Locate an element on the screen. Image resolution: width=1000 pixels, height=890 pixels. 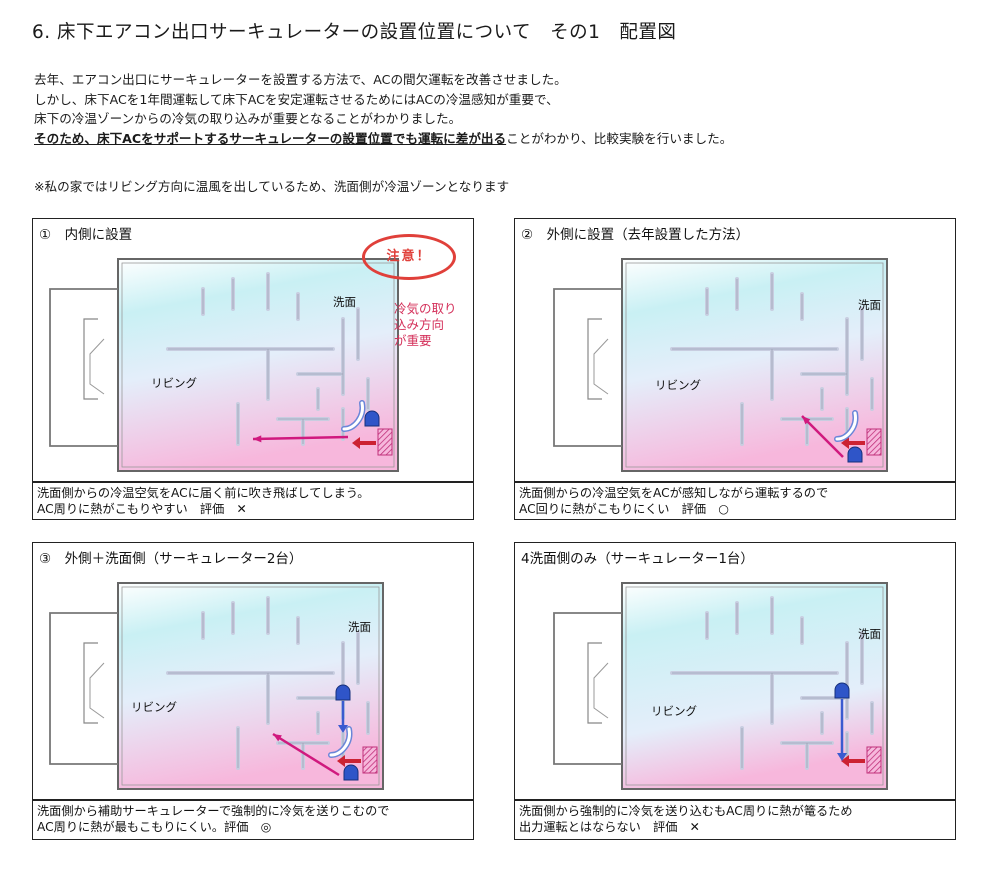
panel-title: 4洗面側のみ（サーキュレーター1台） is located at coordinates (637, 559).